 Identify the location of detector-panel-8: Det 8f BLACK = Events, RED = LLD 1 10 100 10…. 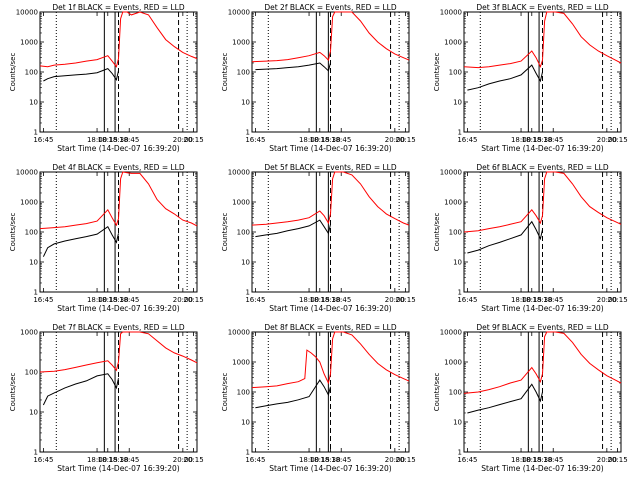
(318, 398).